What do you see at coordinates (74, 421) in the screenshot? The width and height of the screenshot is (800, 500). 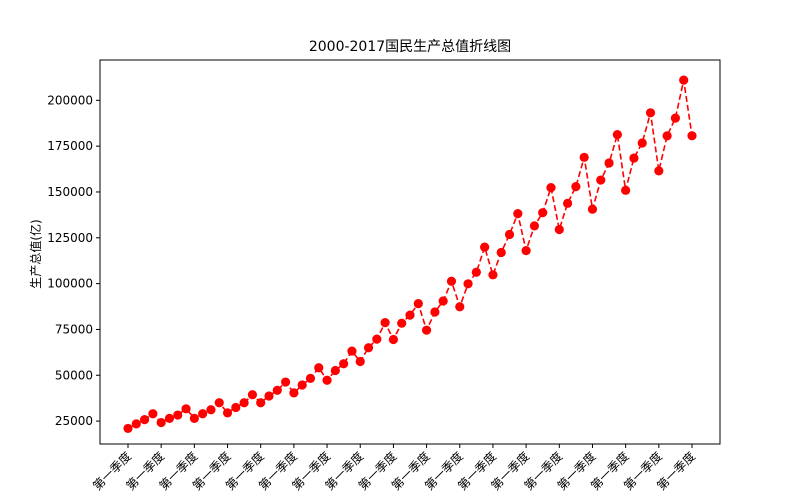 I see `y-tick-label: 25000` at bounding box center [74, 421].